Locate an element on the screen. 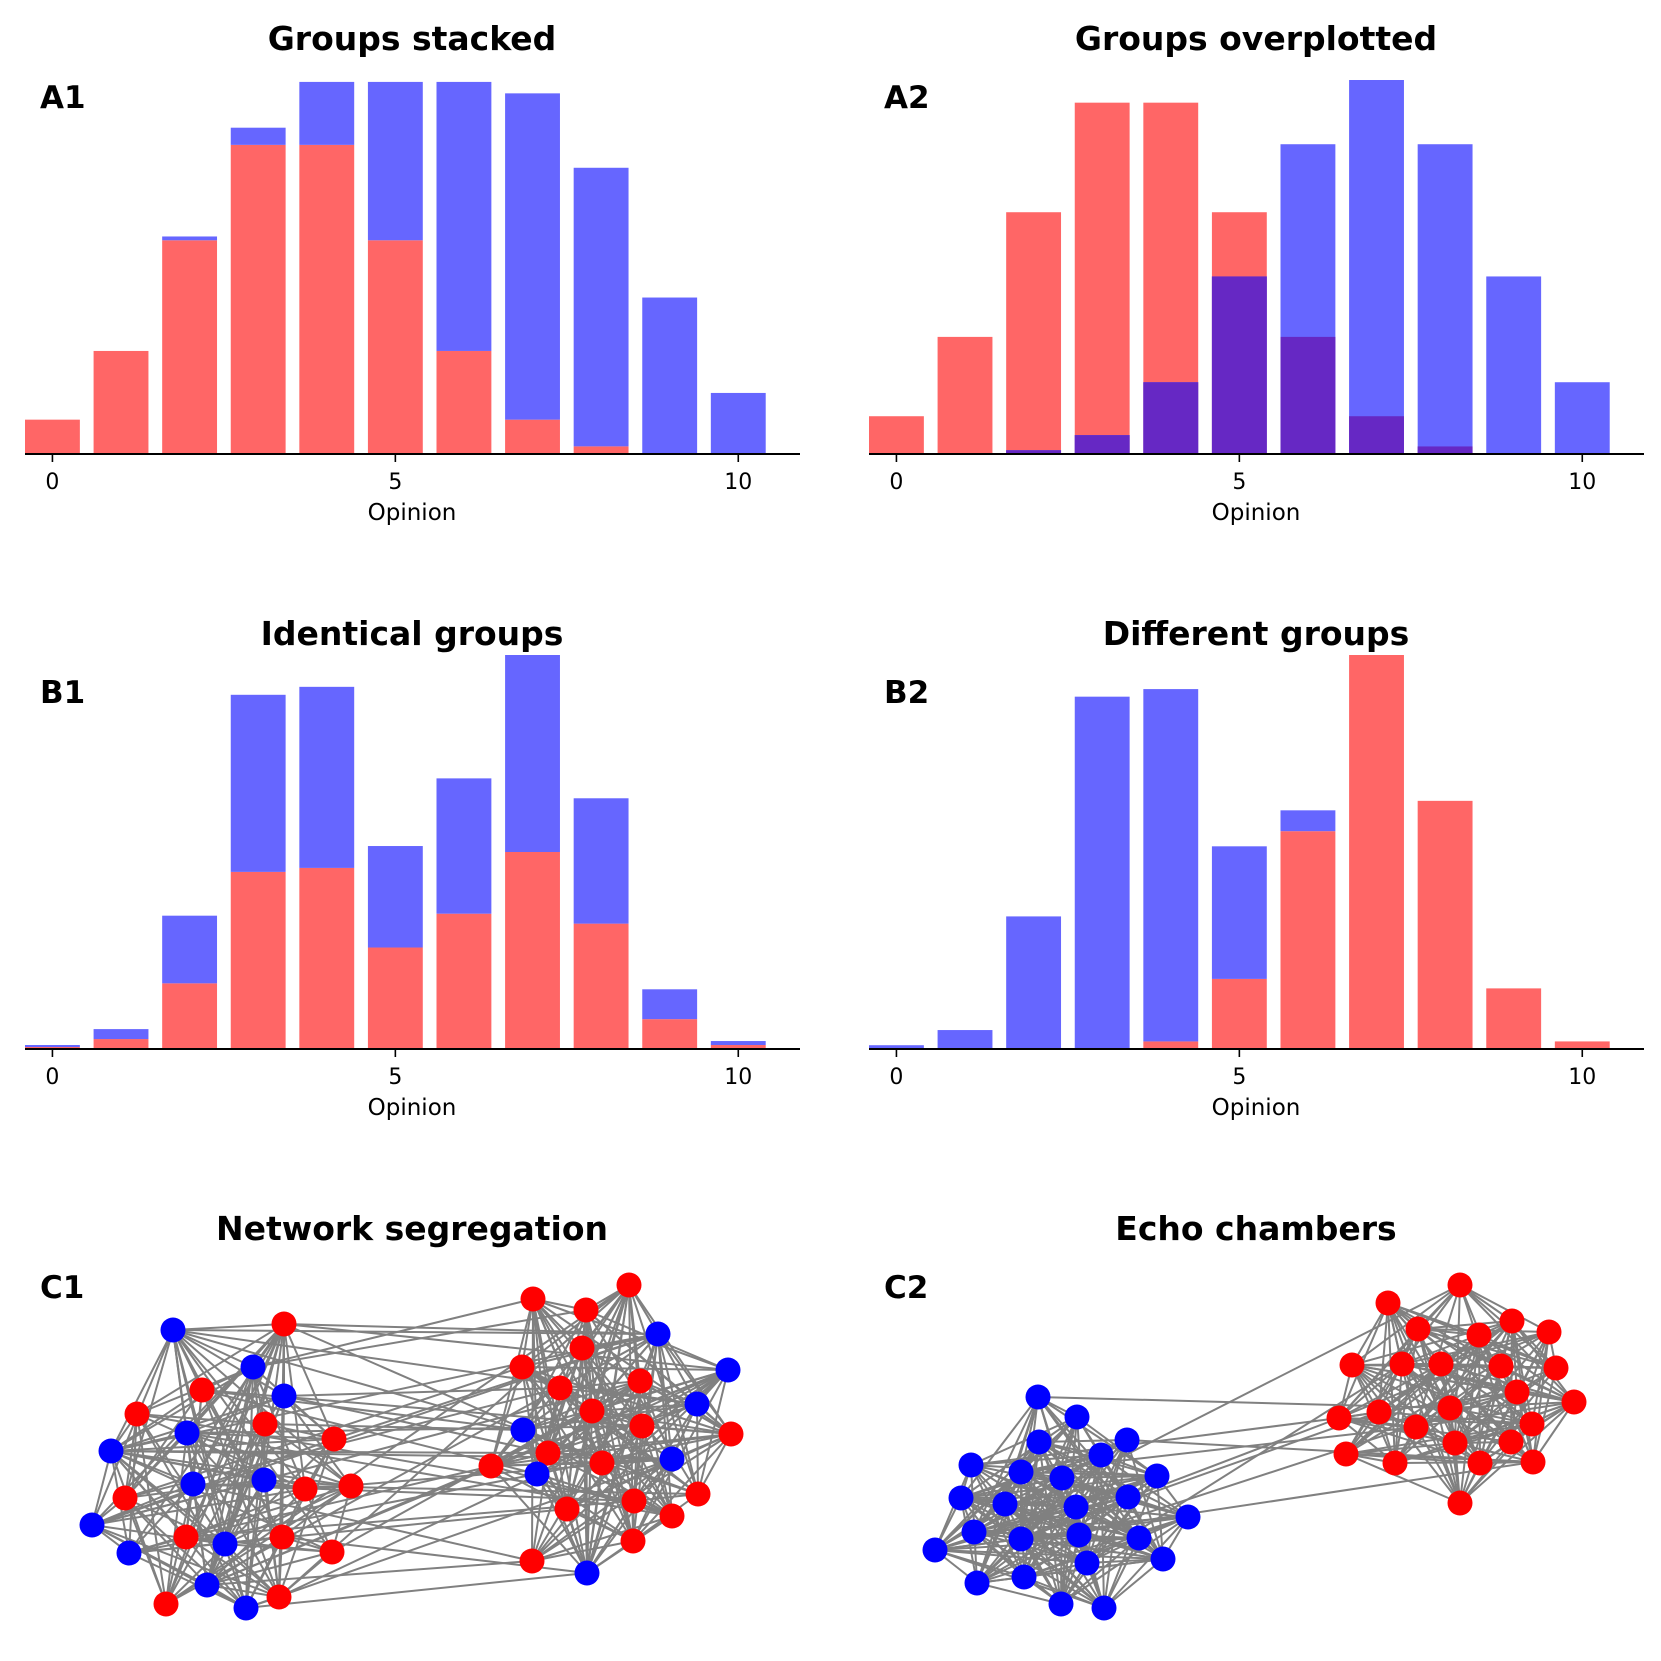  tick-label-b2-0: 0 is located at coordinates (896, 1077).